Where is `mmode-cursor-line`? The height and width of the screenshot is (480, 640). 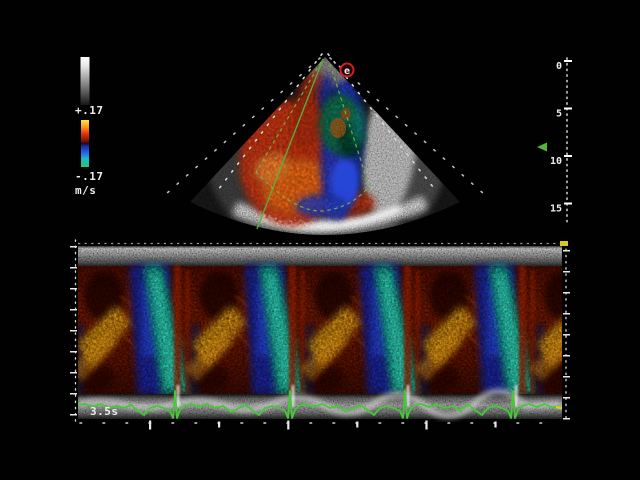
mmode-cursor-line is located at coordinates (290, 144).